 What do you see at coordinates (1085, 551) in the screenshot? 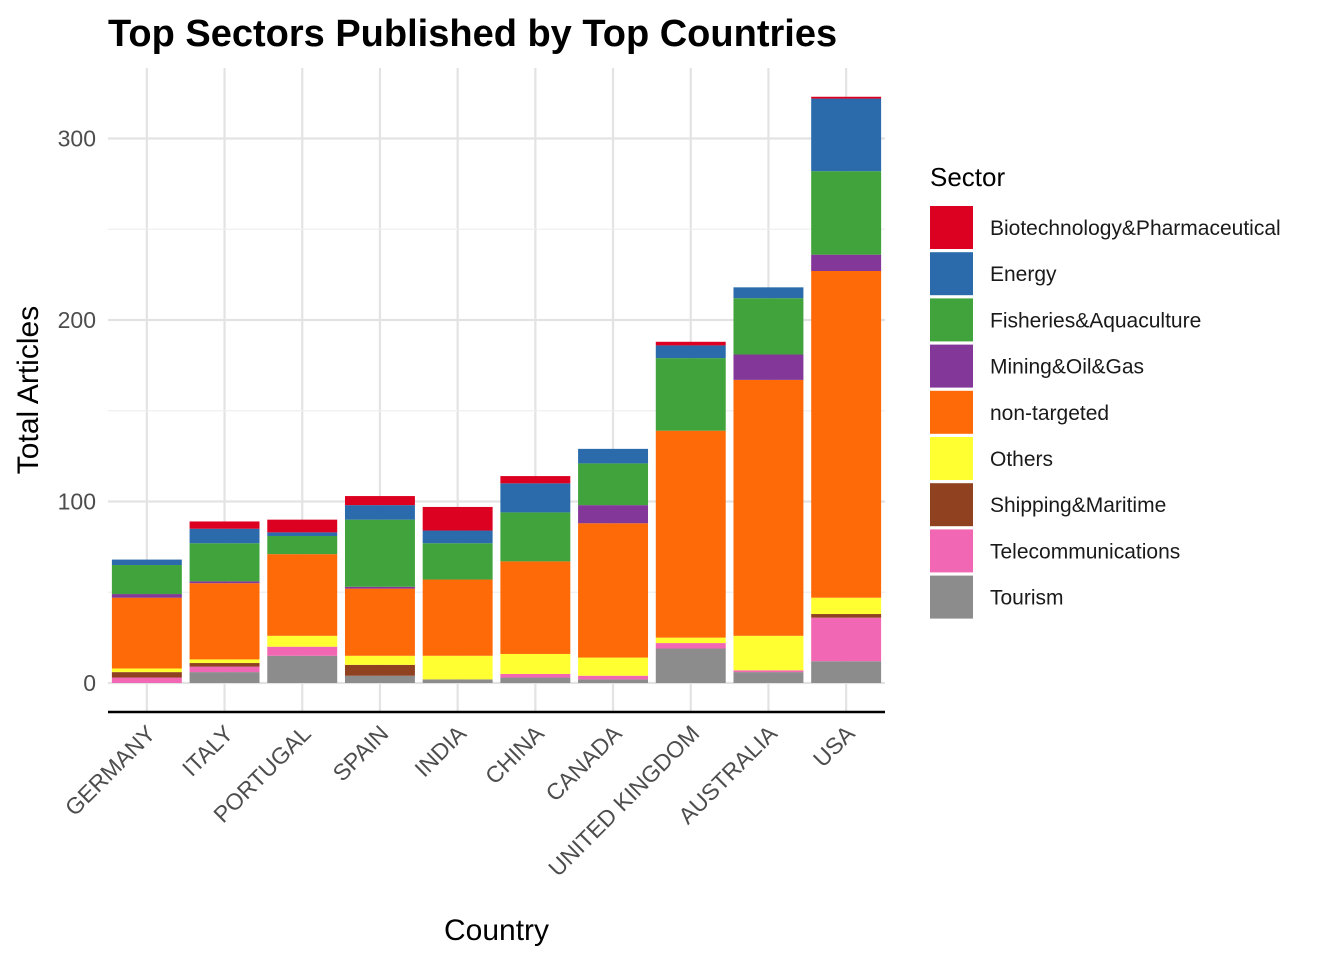
I see `legend-label: Telecommunications` at bounding box center [1085, 551].